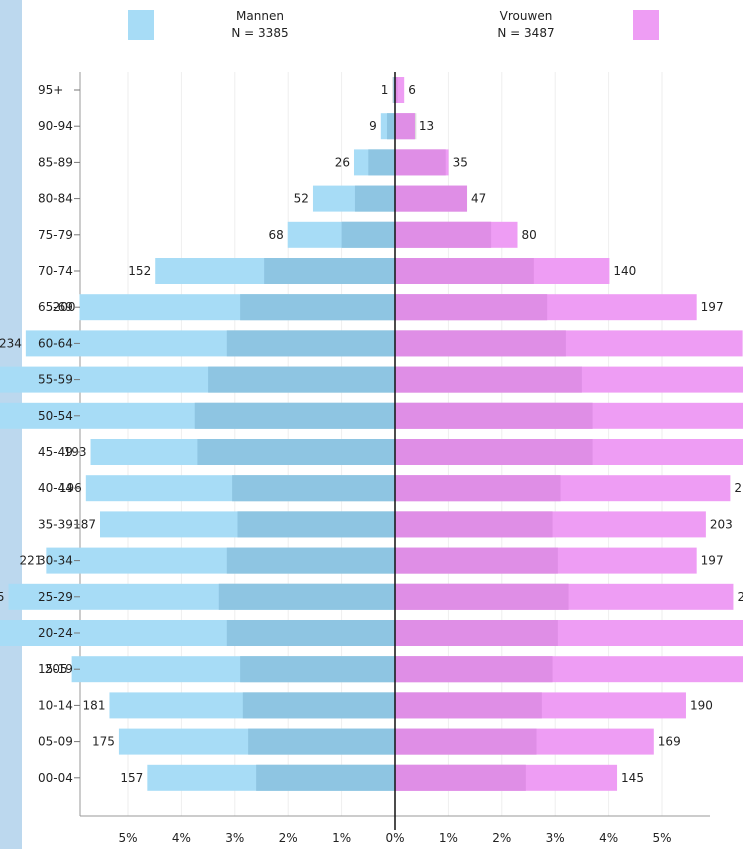 This screenshot has height=849, width=743. I want to click on legend-women-title: Vrouwen, so click(526, 16).